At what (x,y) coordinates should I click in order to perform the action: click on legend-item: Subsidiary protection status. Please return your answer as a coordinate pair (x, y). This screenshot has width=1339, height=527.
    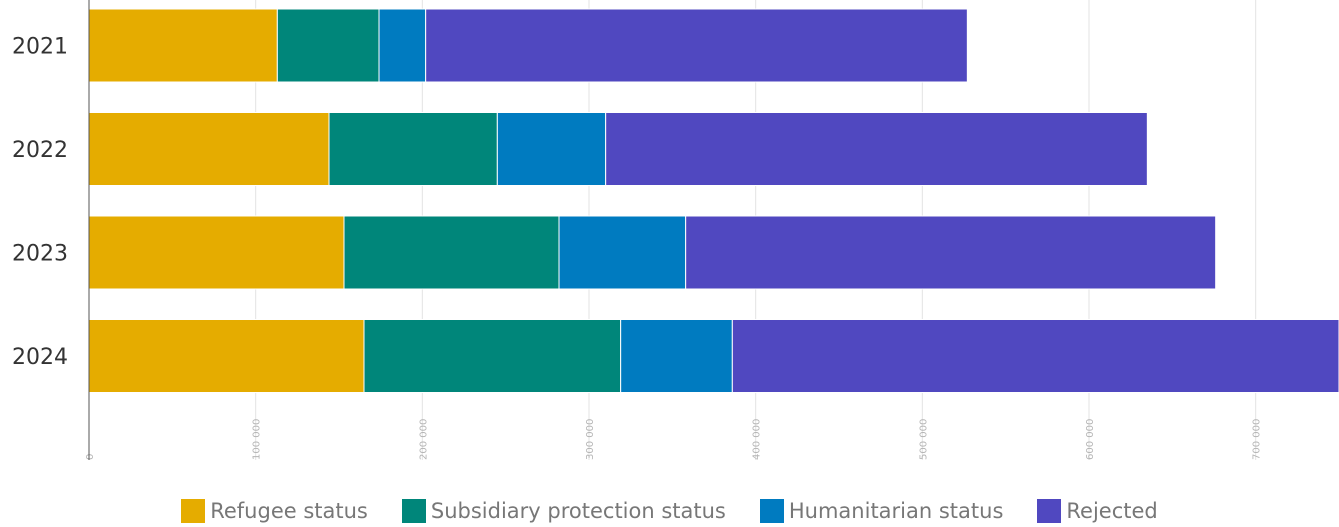
    Looking at the image, I should click on (563, 511).